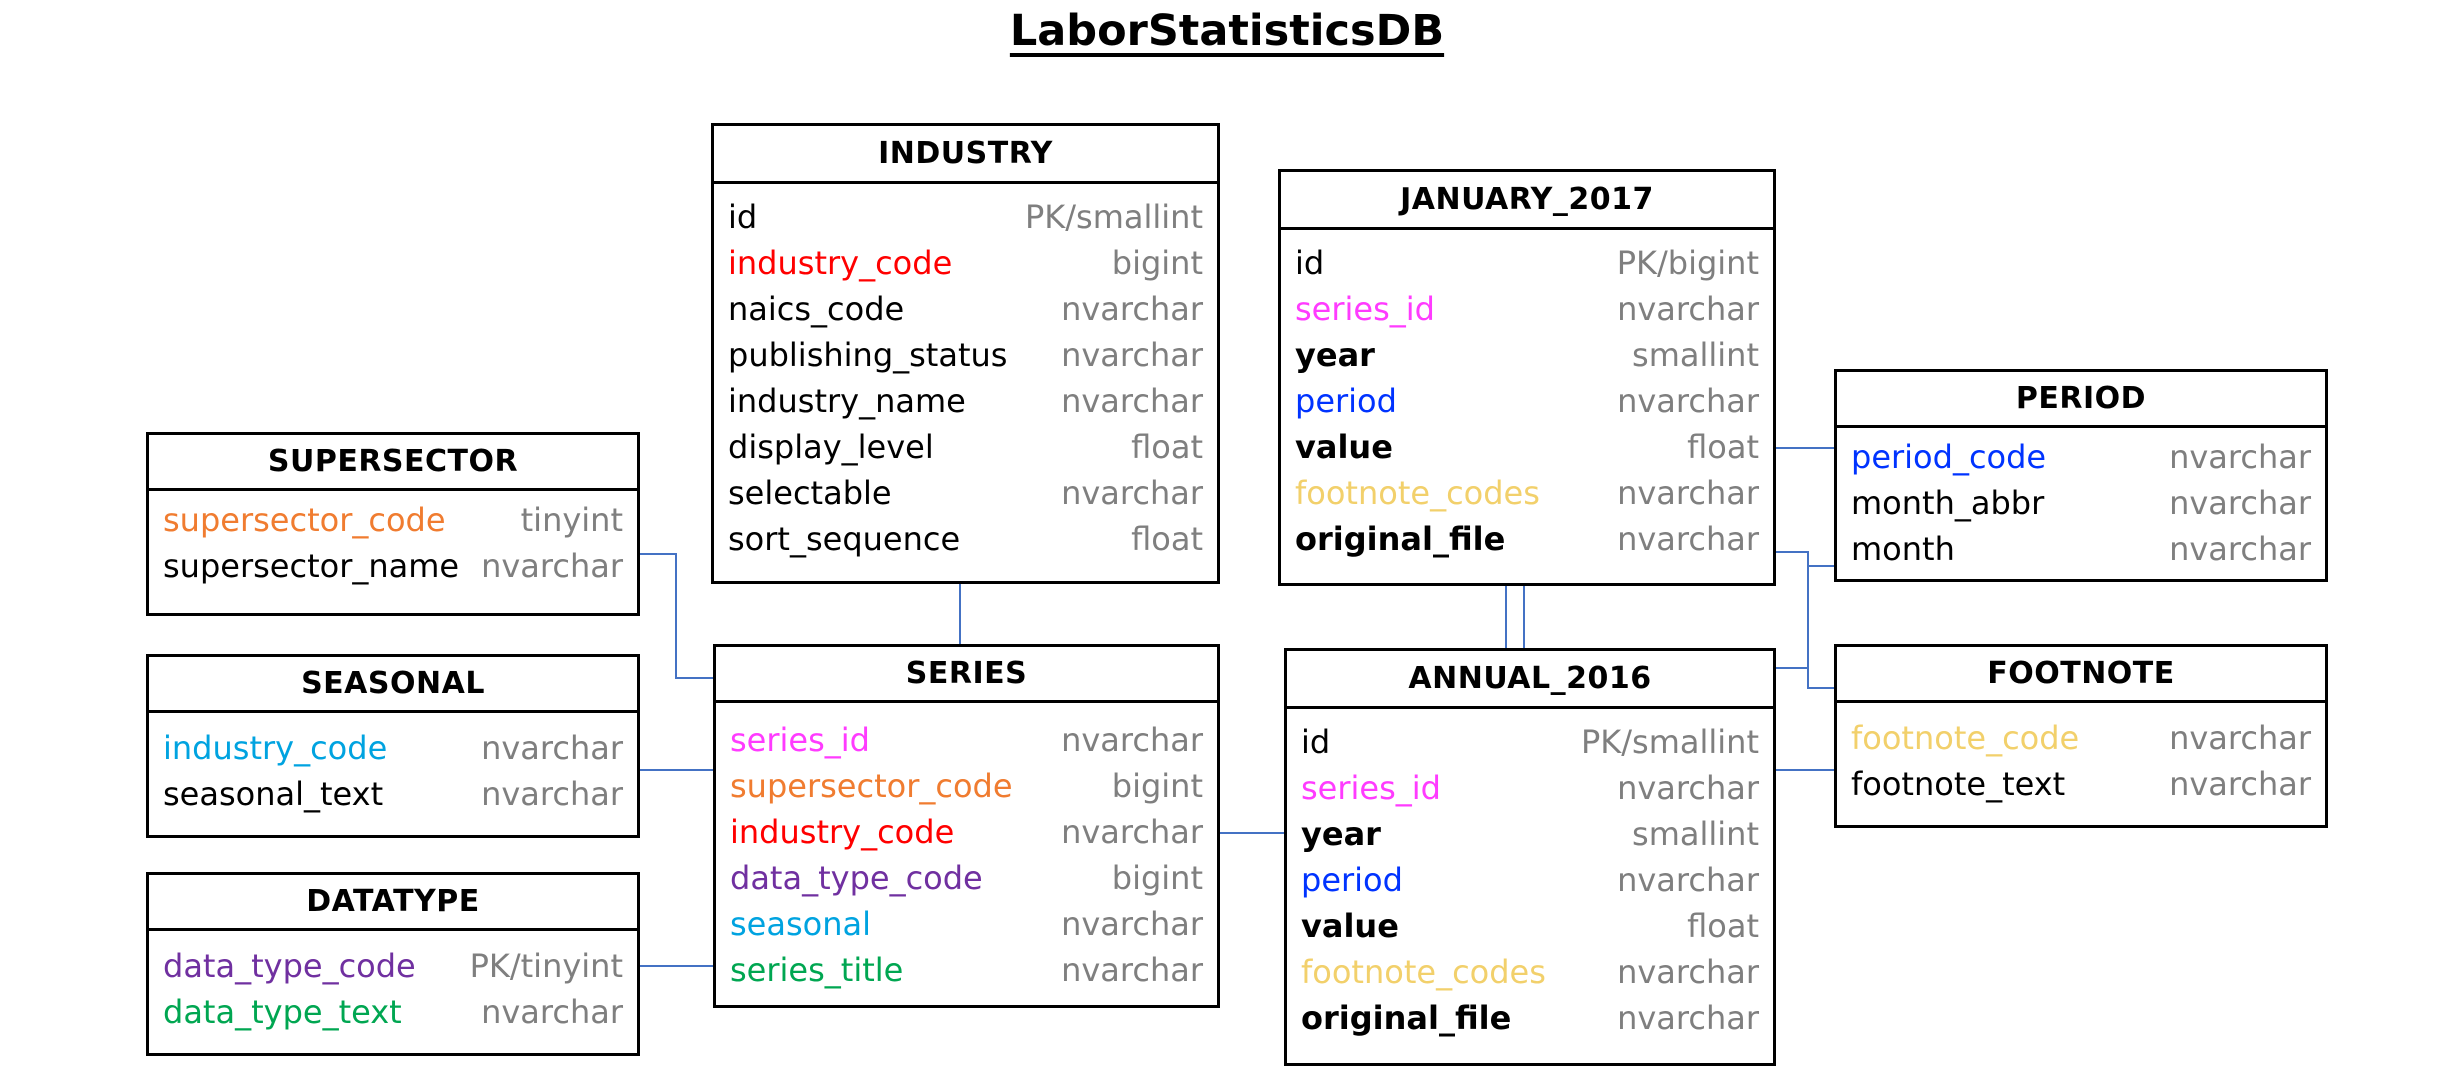  Describe the element at coordinates (1341, 834) in the screenshot. I see `field-name: year` at that location.